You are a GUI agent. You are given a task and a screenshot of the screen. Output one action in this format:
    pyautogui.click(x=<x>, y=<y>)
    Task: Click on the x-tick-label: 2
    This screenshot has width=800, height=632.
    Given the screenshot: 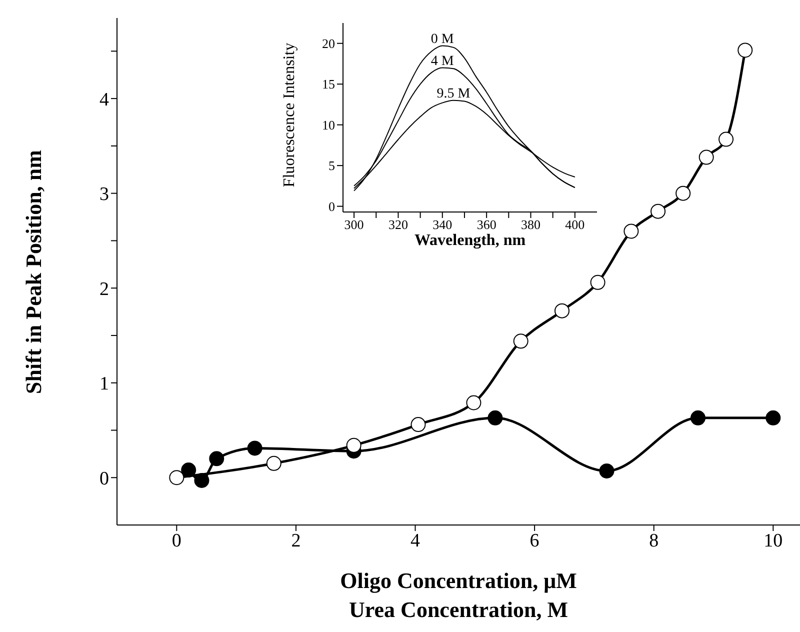 What is the action you would take?
    pyautogui.click(x=296, y=541)
    